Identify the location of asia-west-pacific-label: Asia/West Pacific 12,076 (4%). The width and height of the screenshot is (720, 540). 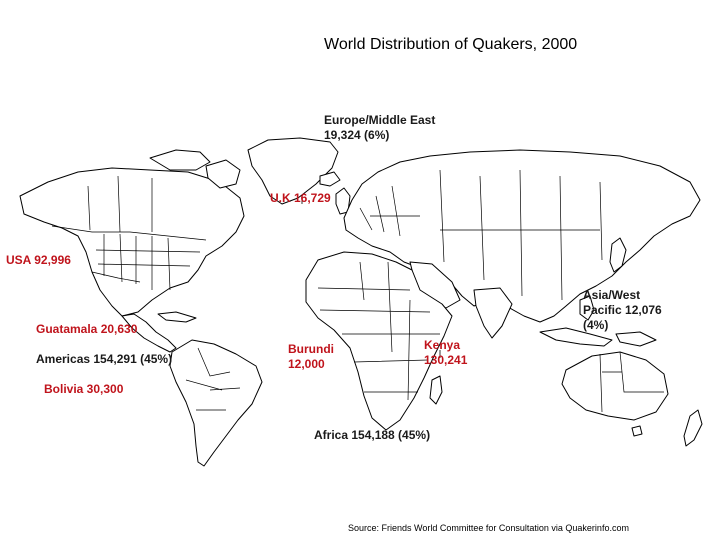
(622, 310).